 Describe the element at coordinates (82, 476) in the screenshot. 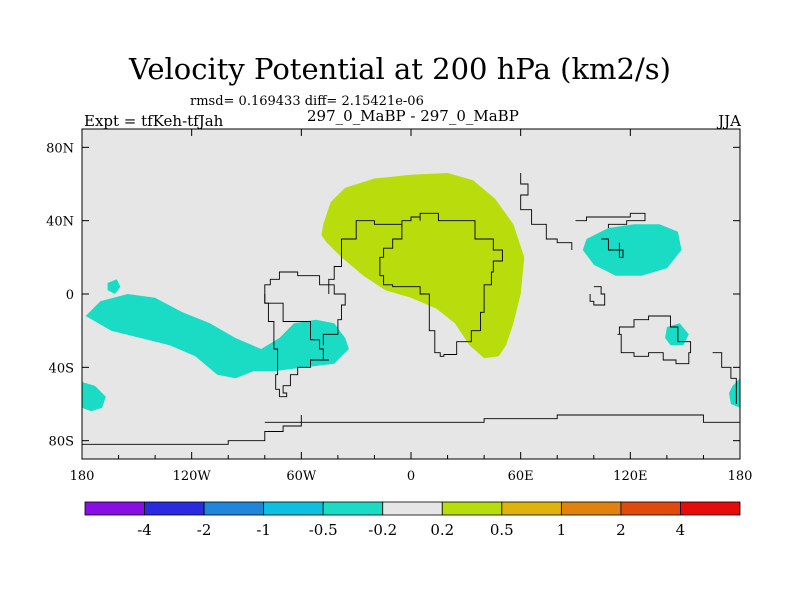

I see `x-tick-label-0: 180` at that location.